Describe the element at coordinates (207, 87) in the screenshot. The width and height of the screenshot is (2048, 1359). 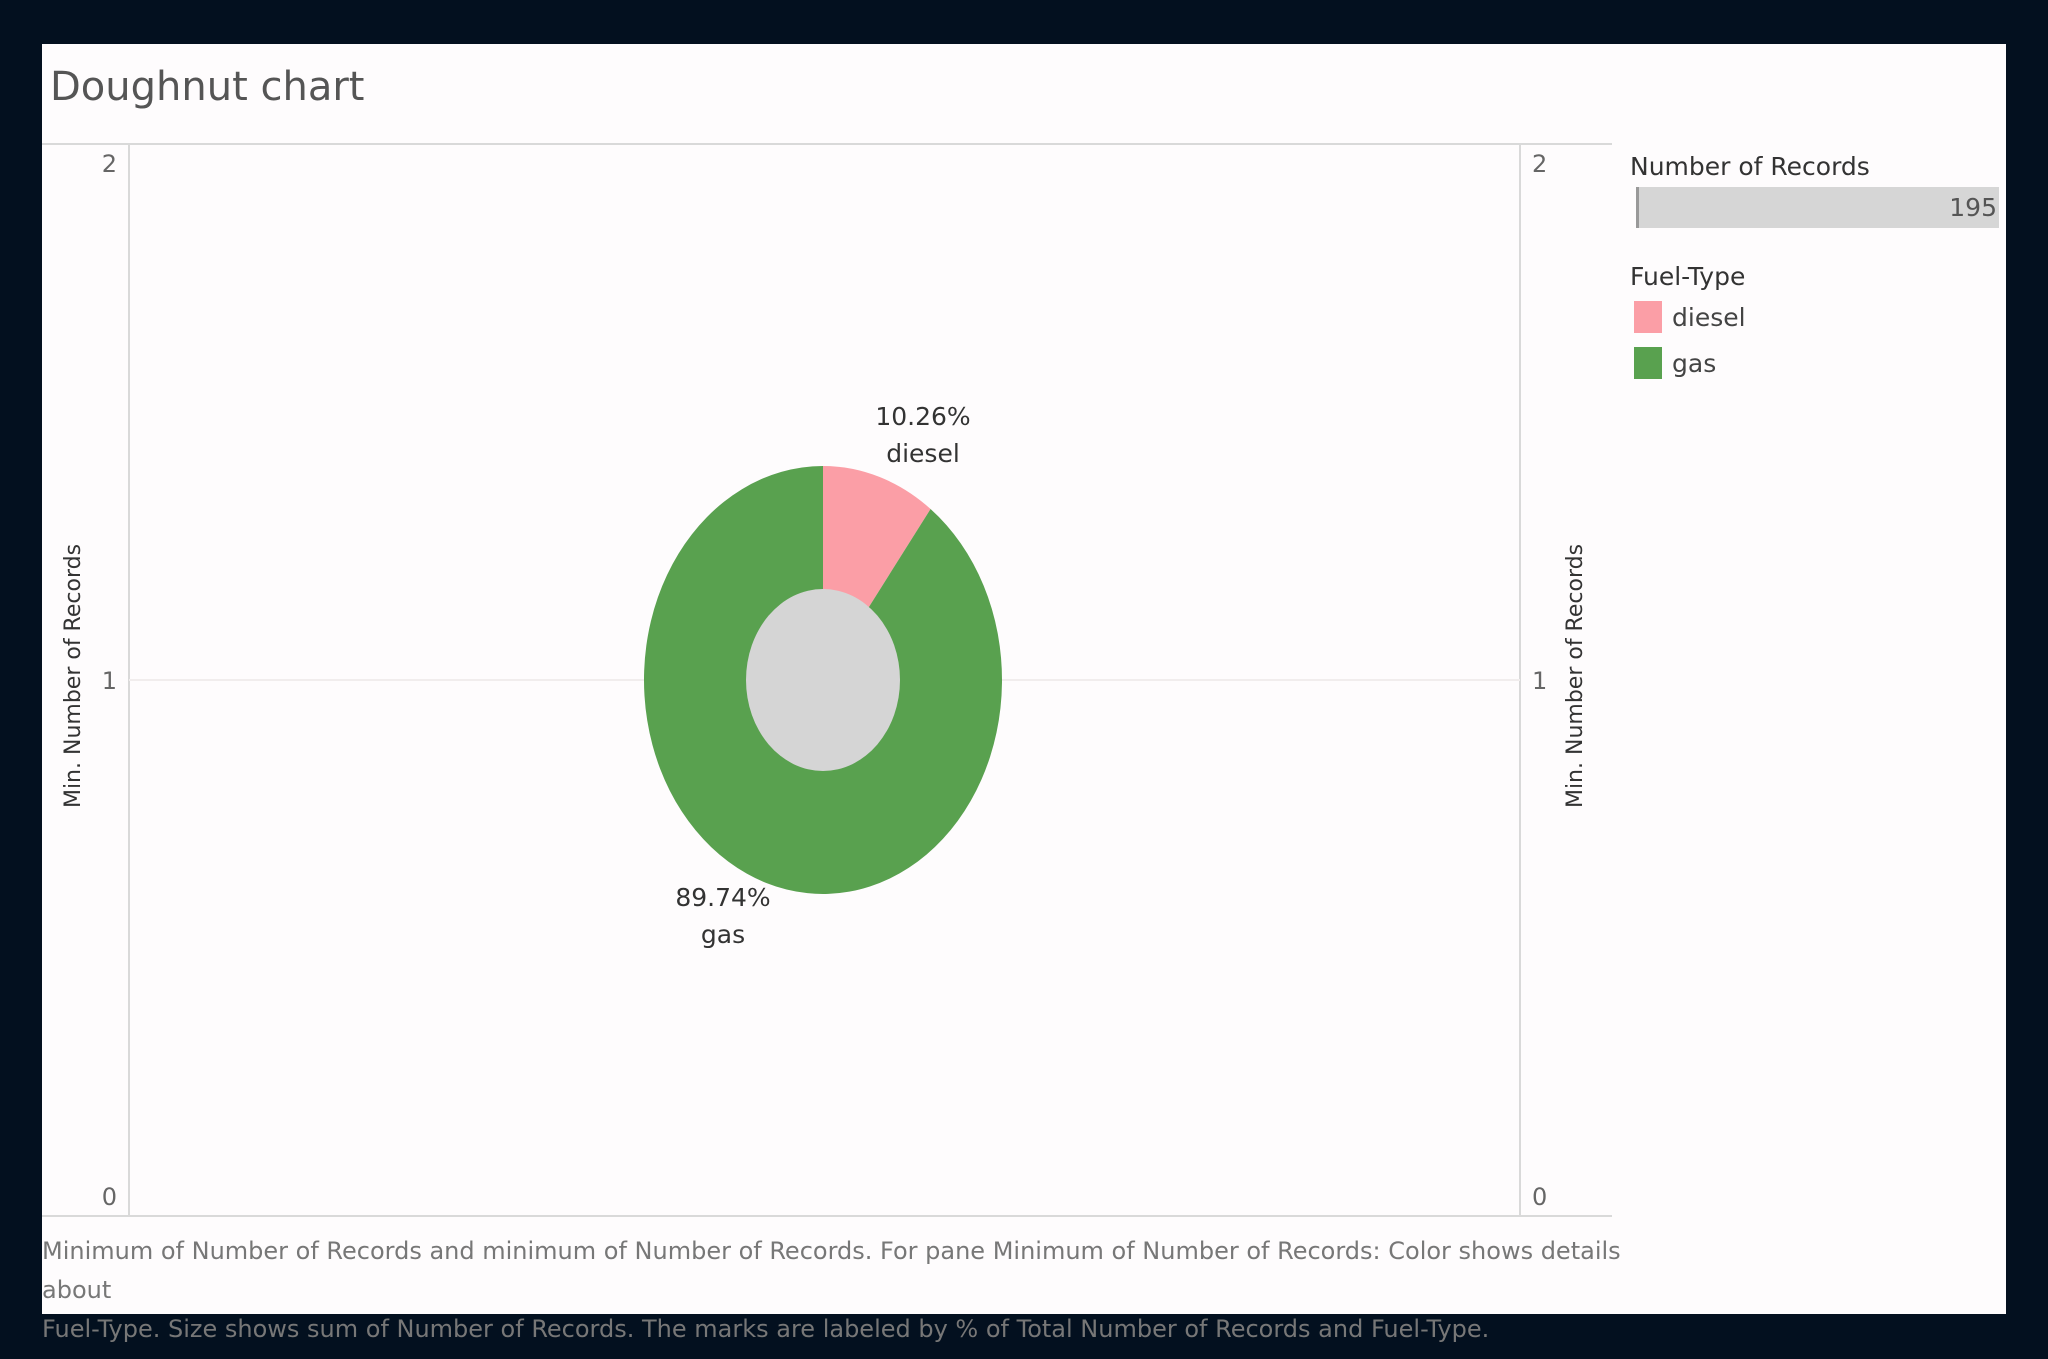
I see `chart-title: Doughnut chart` at that location.